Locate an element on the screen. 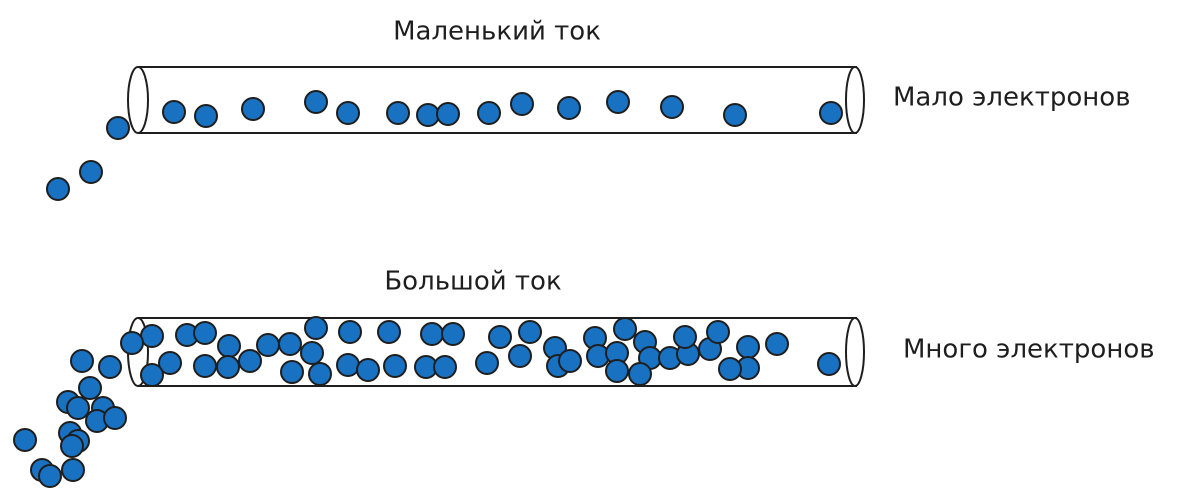 The width and height of the screenshot is (1200, 497). tube-bottom is located at coordinates (496, 352).